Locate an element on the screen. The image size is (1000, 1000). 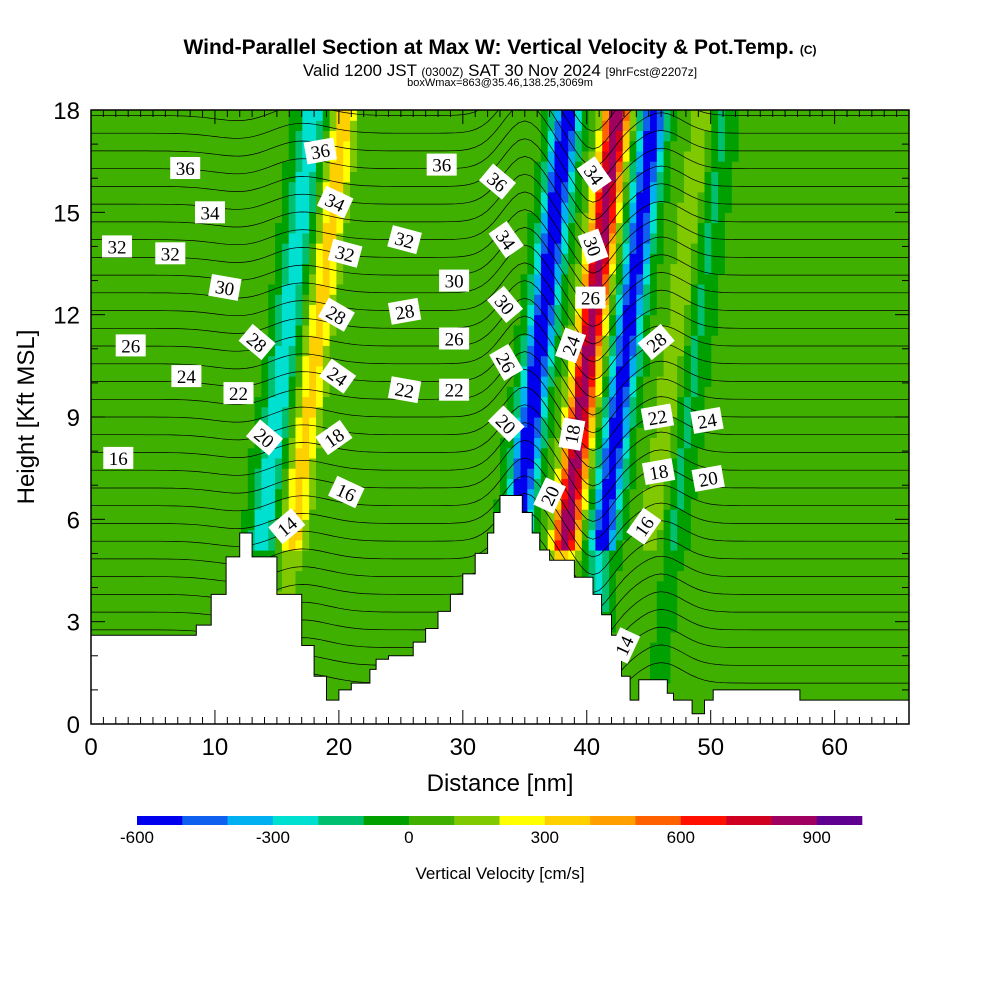
colorbar-title: Vertical Velocity [cm/s] is located at coordinates (500, 873).